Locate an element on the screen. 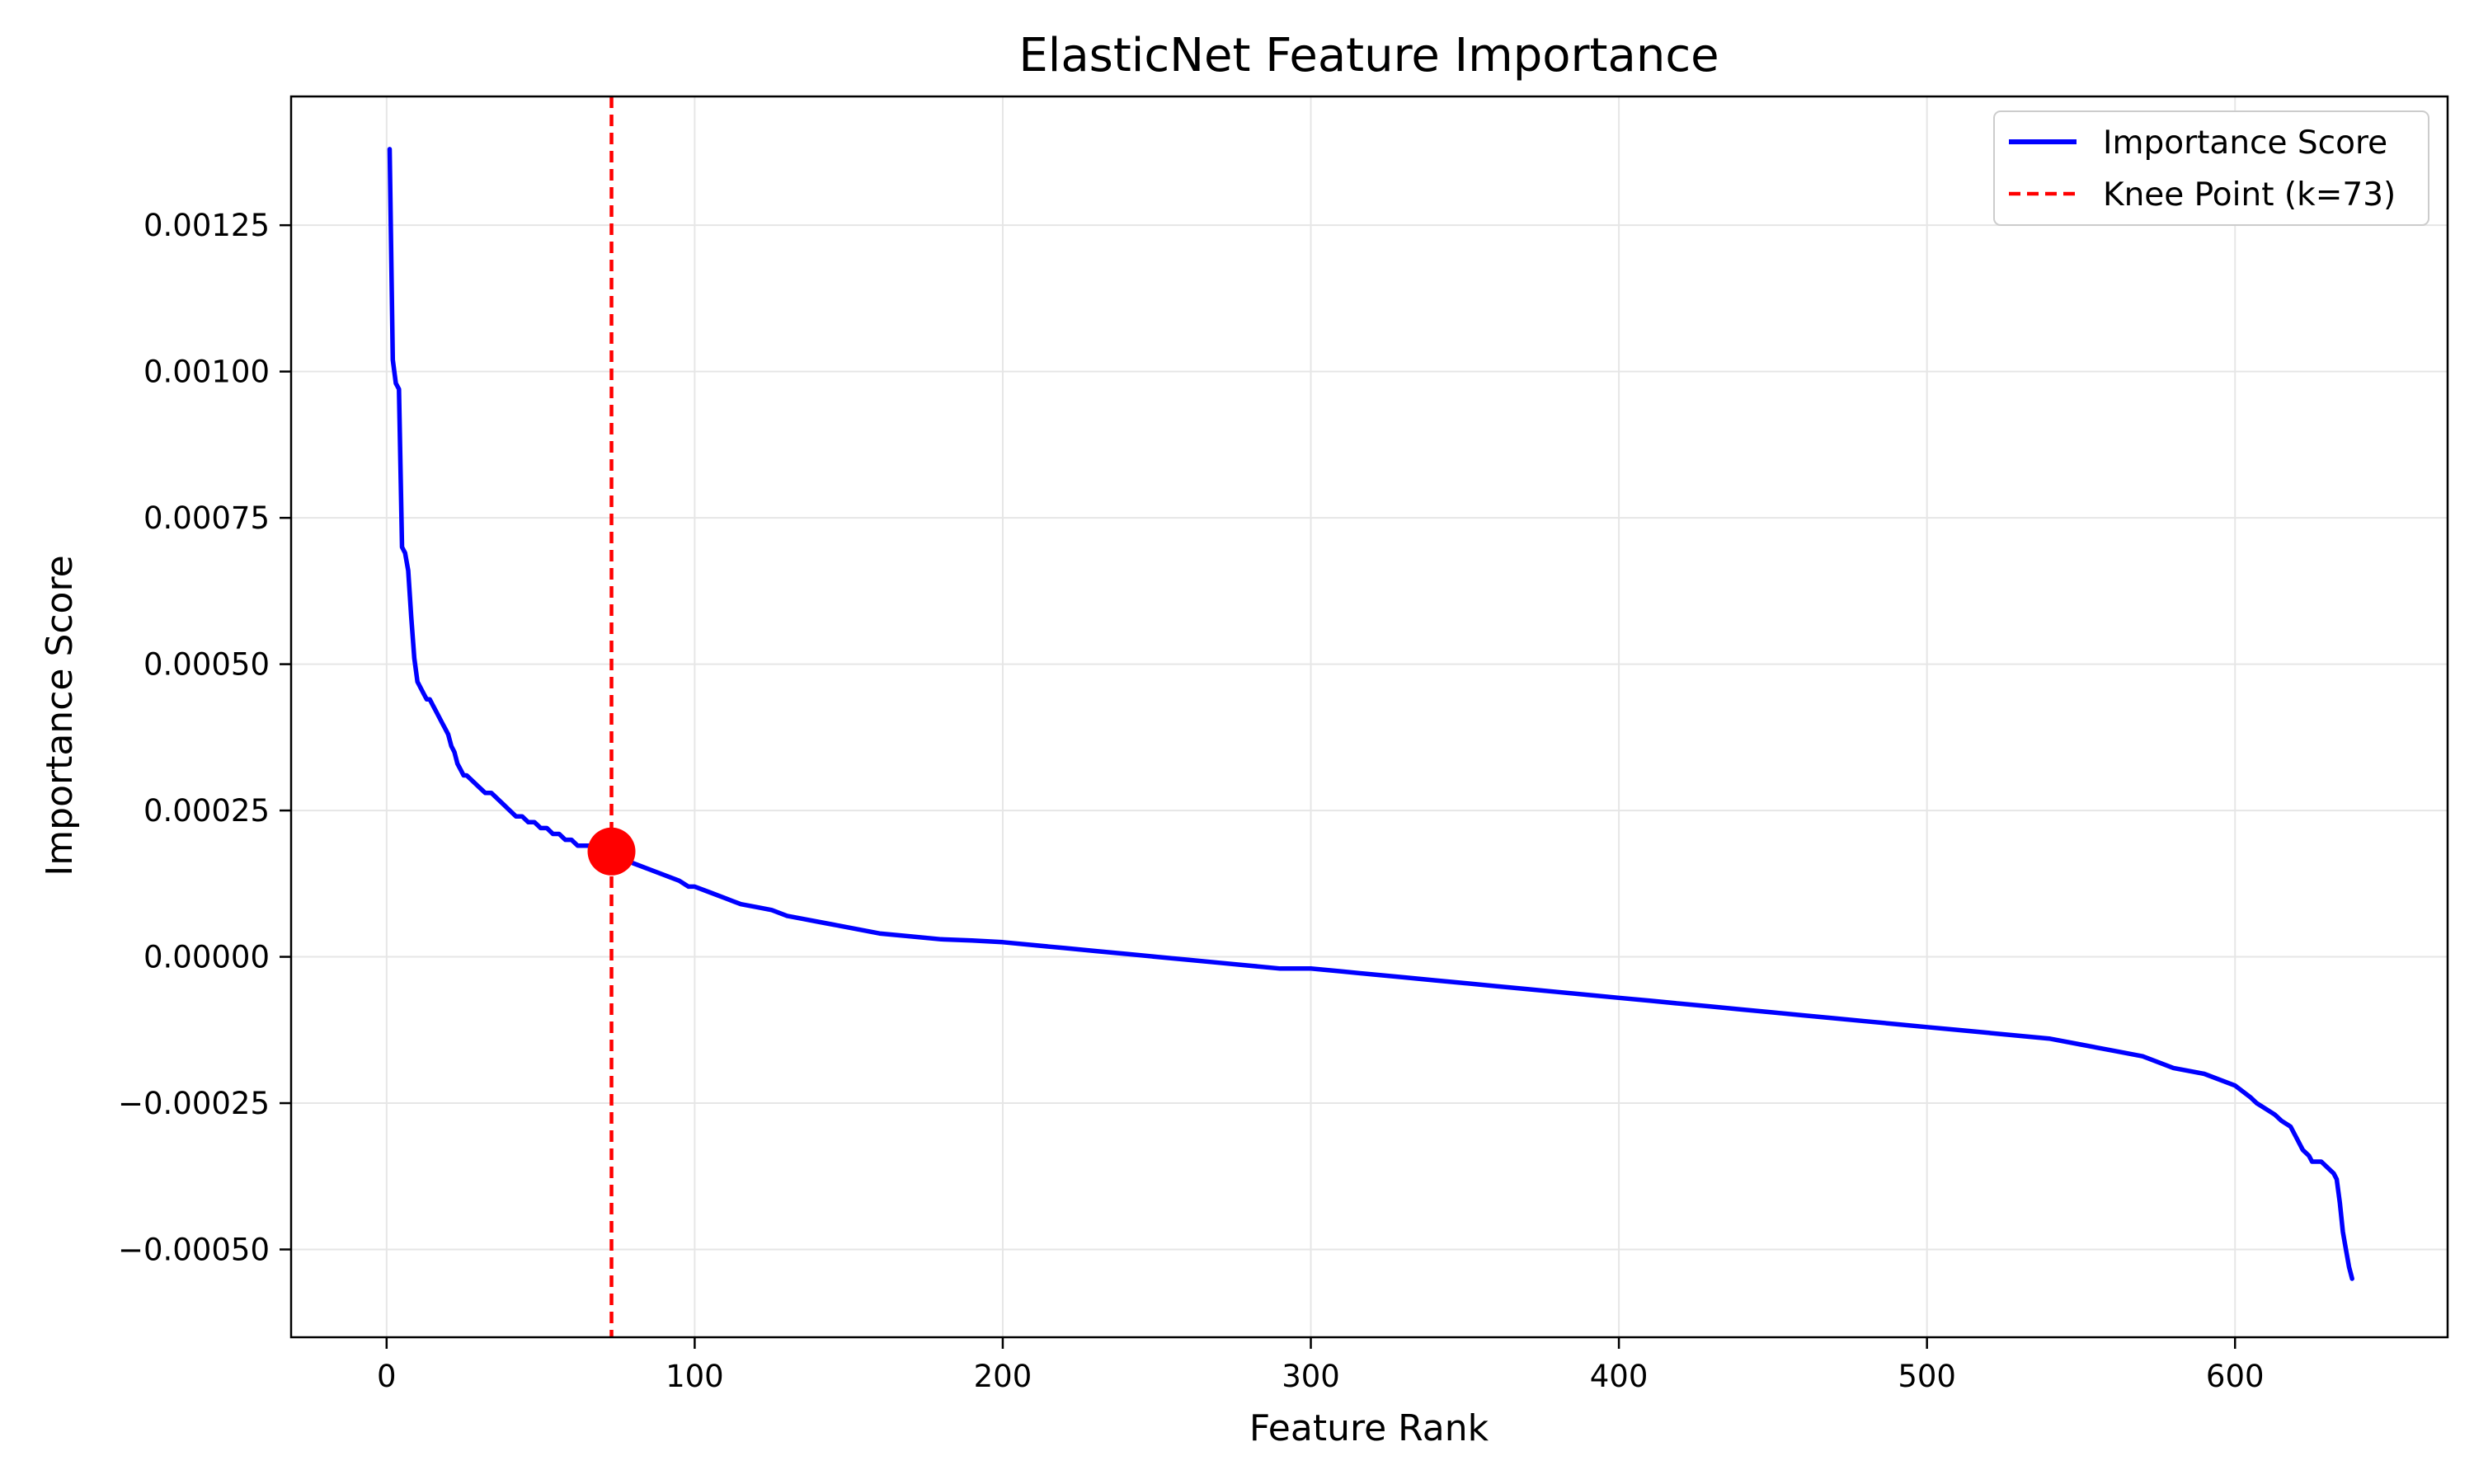 Image resolution: width=2474 pixels, height=1484 pixels. y-tick-label: 0.00050 is located at coordinates (206, 665).